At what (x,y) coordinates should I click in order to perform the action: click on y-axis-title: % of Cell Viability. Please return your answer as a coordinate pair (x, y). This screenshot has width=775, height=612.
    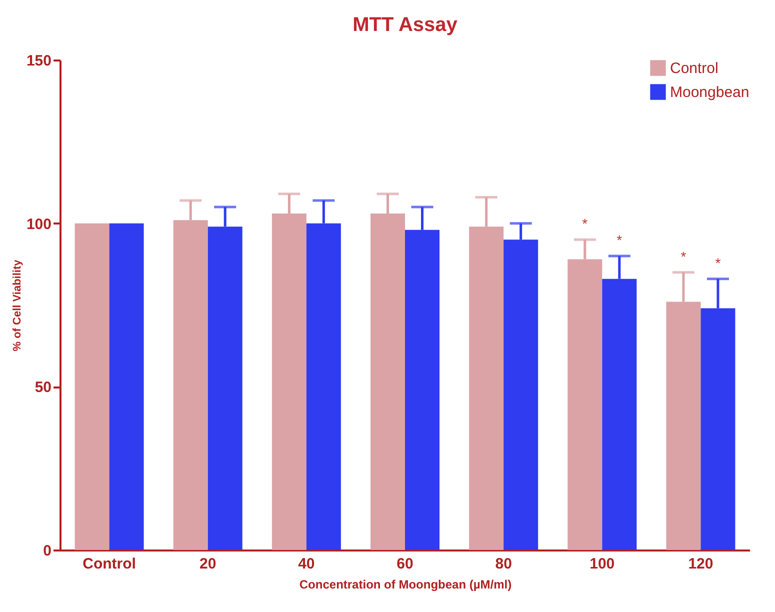
    Looking at the image, I should click on (17, 305).